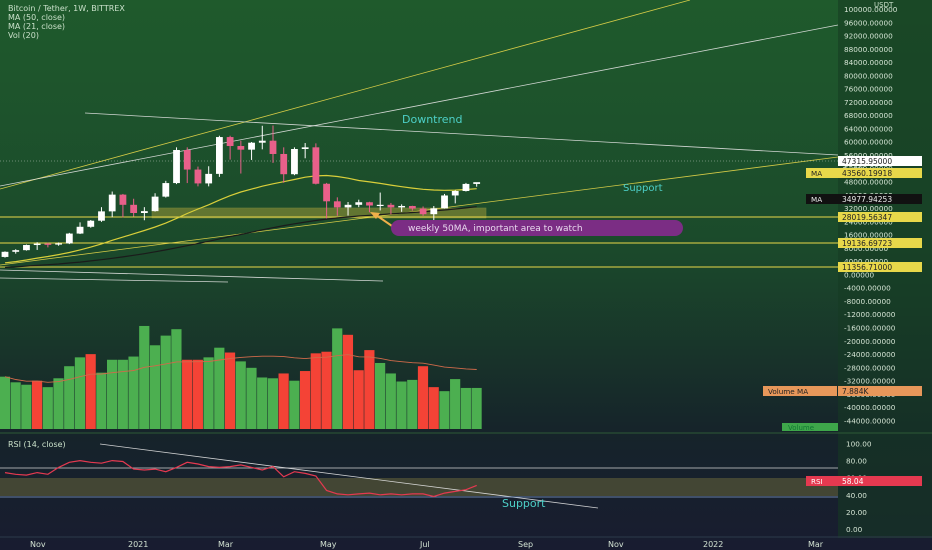  Describe the element at coordinates (868, 22) in the screenshot. I see `price-axis-tick: 96000.00000` at that location.